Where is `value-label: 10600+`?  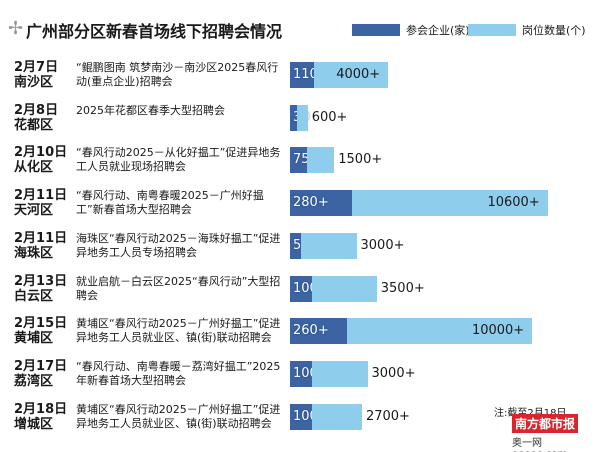
value-label: 10600+ is located at coordinates (513, 203).